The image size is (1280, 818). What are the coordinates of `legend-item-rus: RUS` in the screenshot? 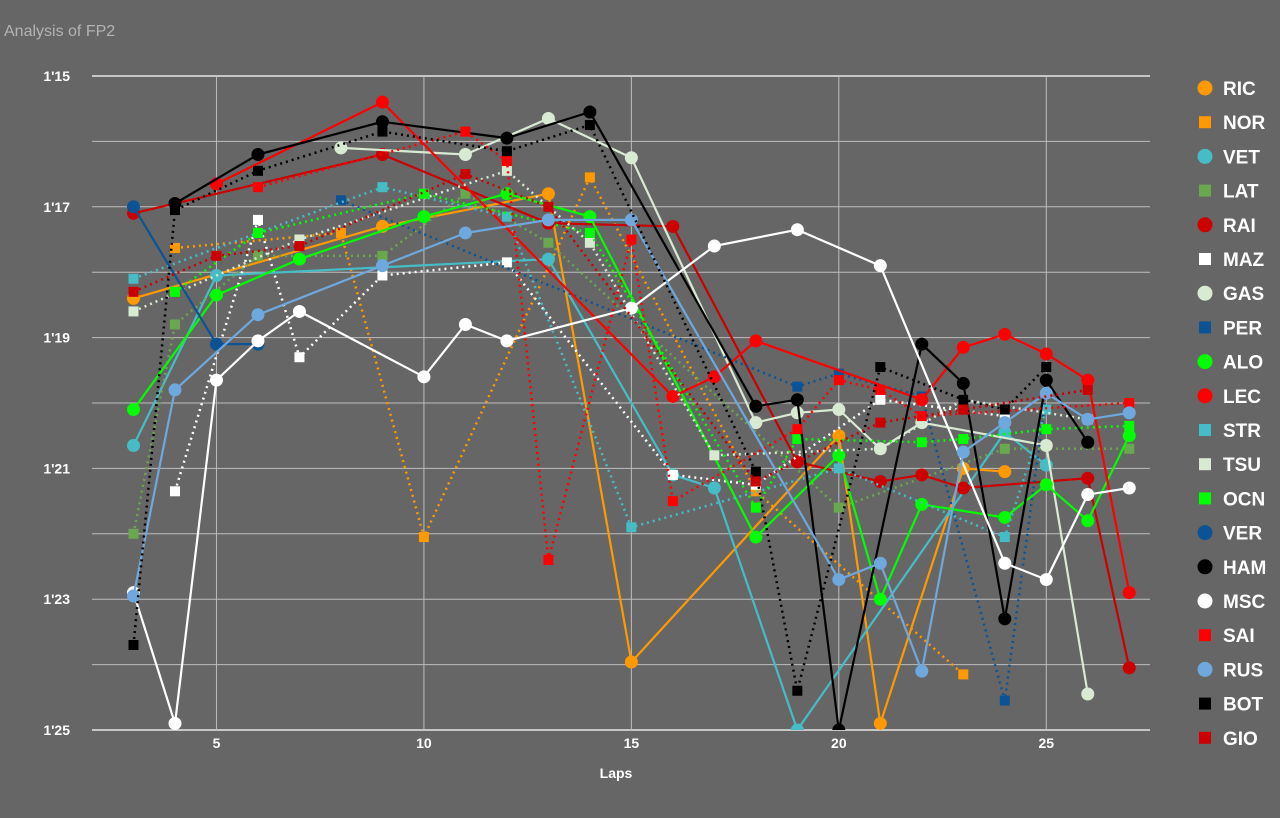 It's located at (1230, 670).